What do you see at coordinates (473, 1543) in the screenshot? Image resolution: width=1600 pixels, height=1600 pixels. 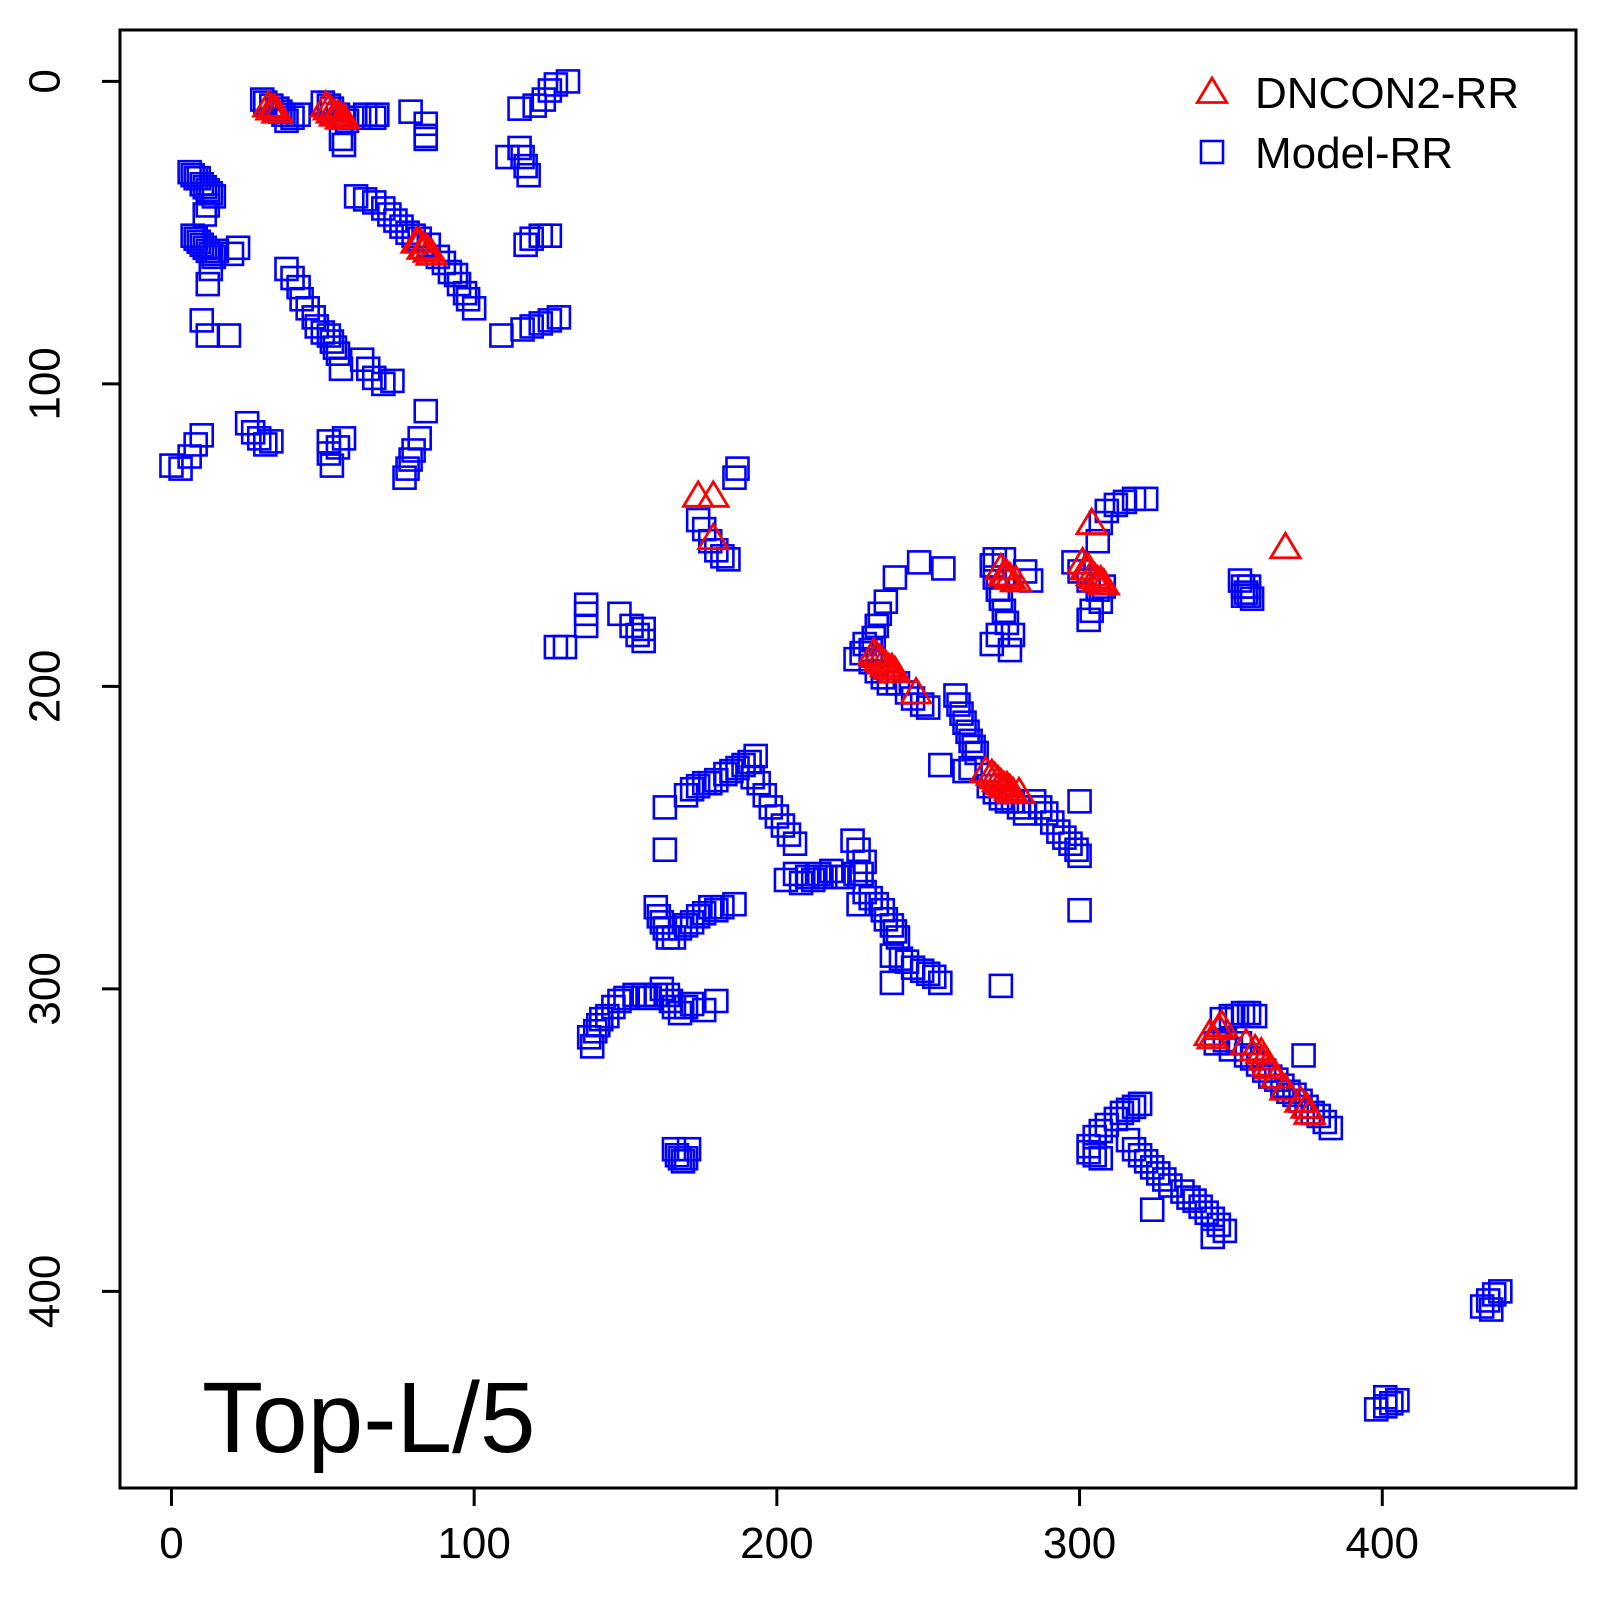 I see `x-tick-label: 100` at bounding box center [473, 1543].